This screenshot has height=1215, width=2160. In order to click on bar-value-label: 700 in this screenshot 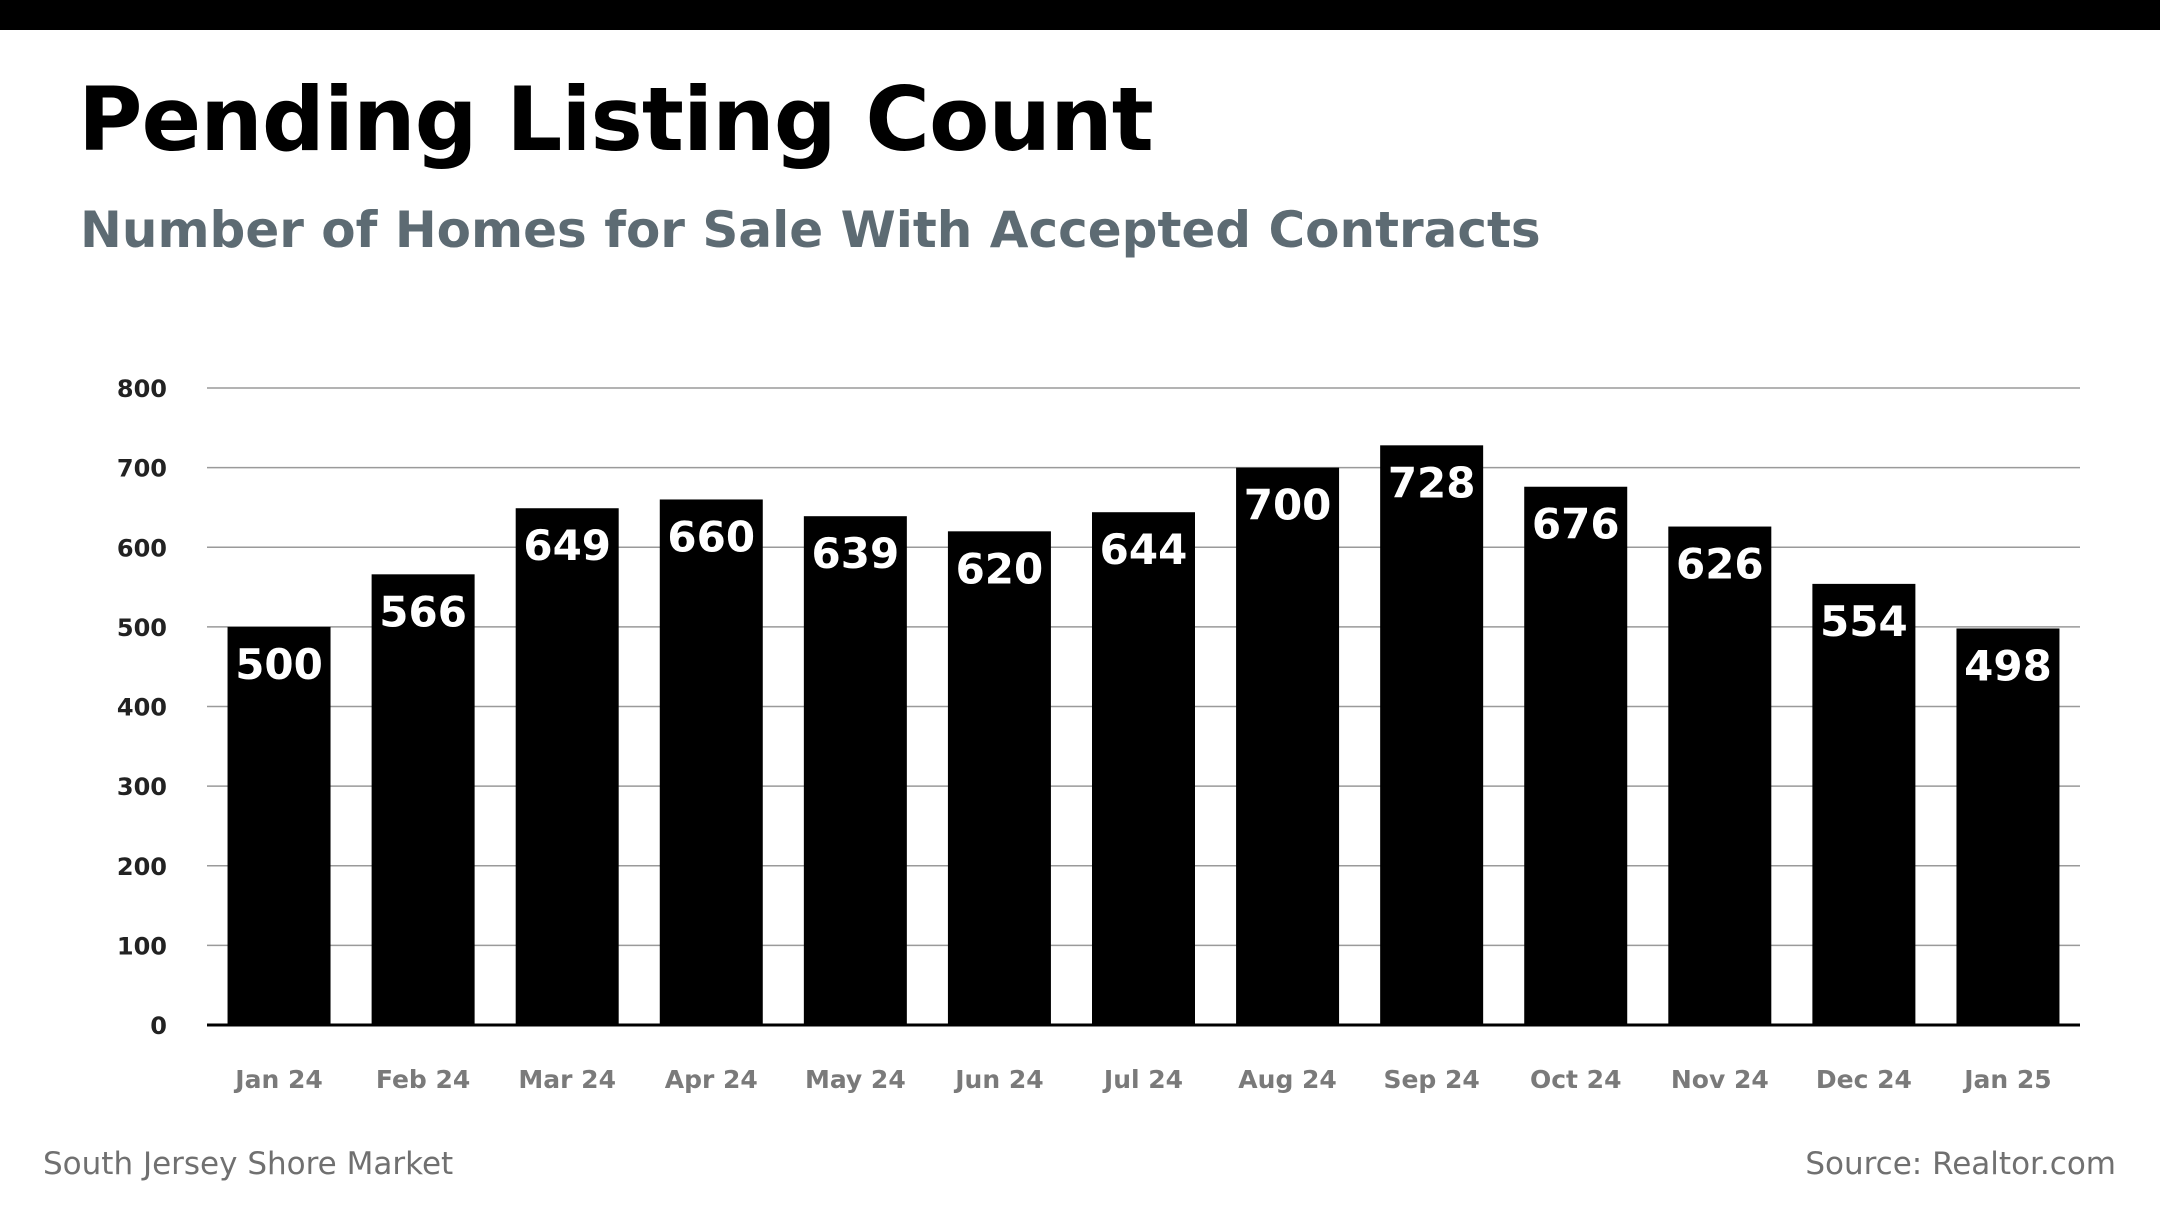, I will do `click(1288, 505)`.